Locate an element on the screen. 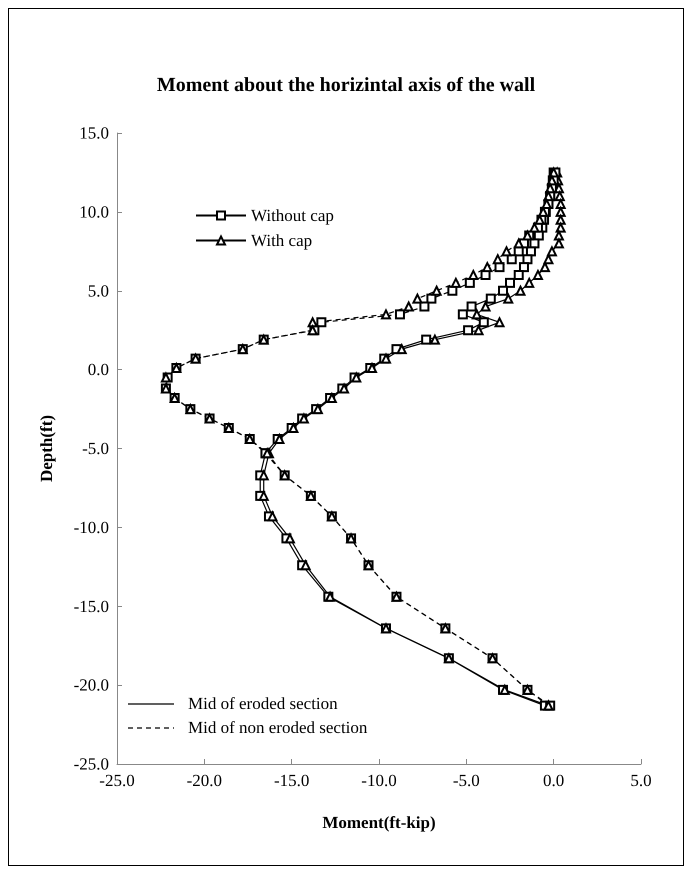 This screenshot has height=876, width=692. x-tick-label: -5.0 is located at coordinates (466, 780).